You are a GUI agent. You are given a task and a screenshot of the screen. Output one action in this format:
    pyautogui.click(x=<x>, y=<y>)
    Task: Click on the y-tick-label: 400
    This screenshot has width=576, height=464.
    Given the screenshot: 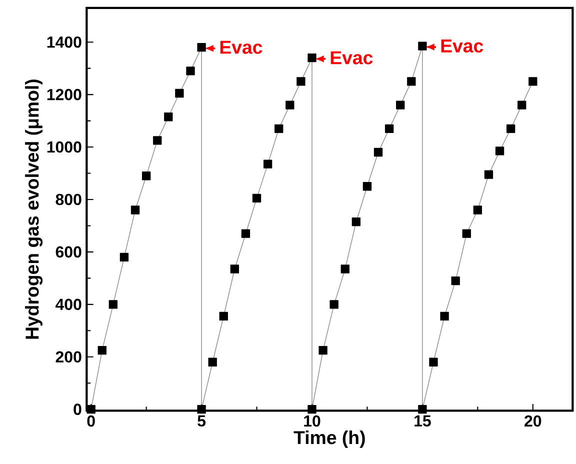 What is the action you would take?
    pyautogui.click(x=69, y=304)
    